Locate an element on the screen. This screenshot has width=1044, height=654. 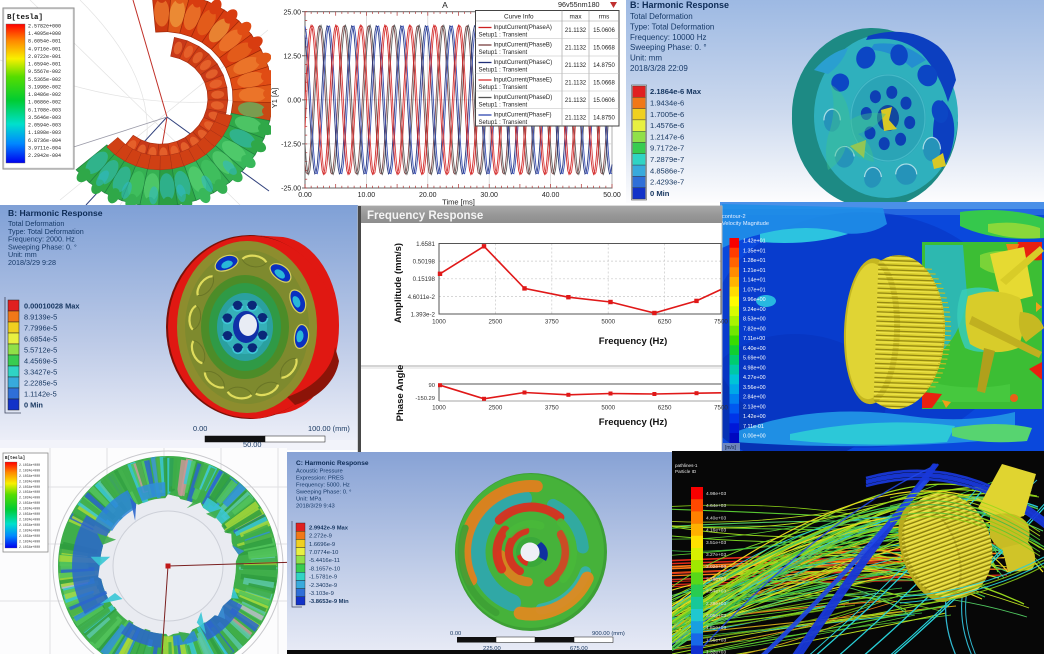
svg-text: InputCurrent(PhaseF) is located at coordinates (523, 116).